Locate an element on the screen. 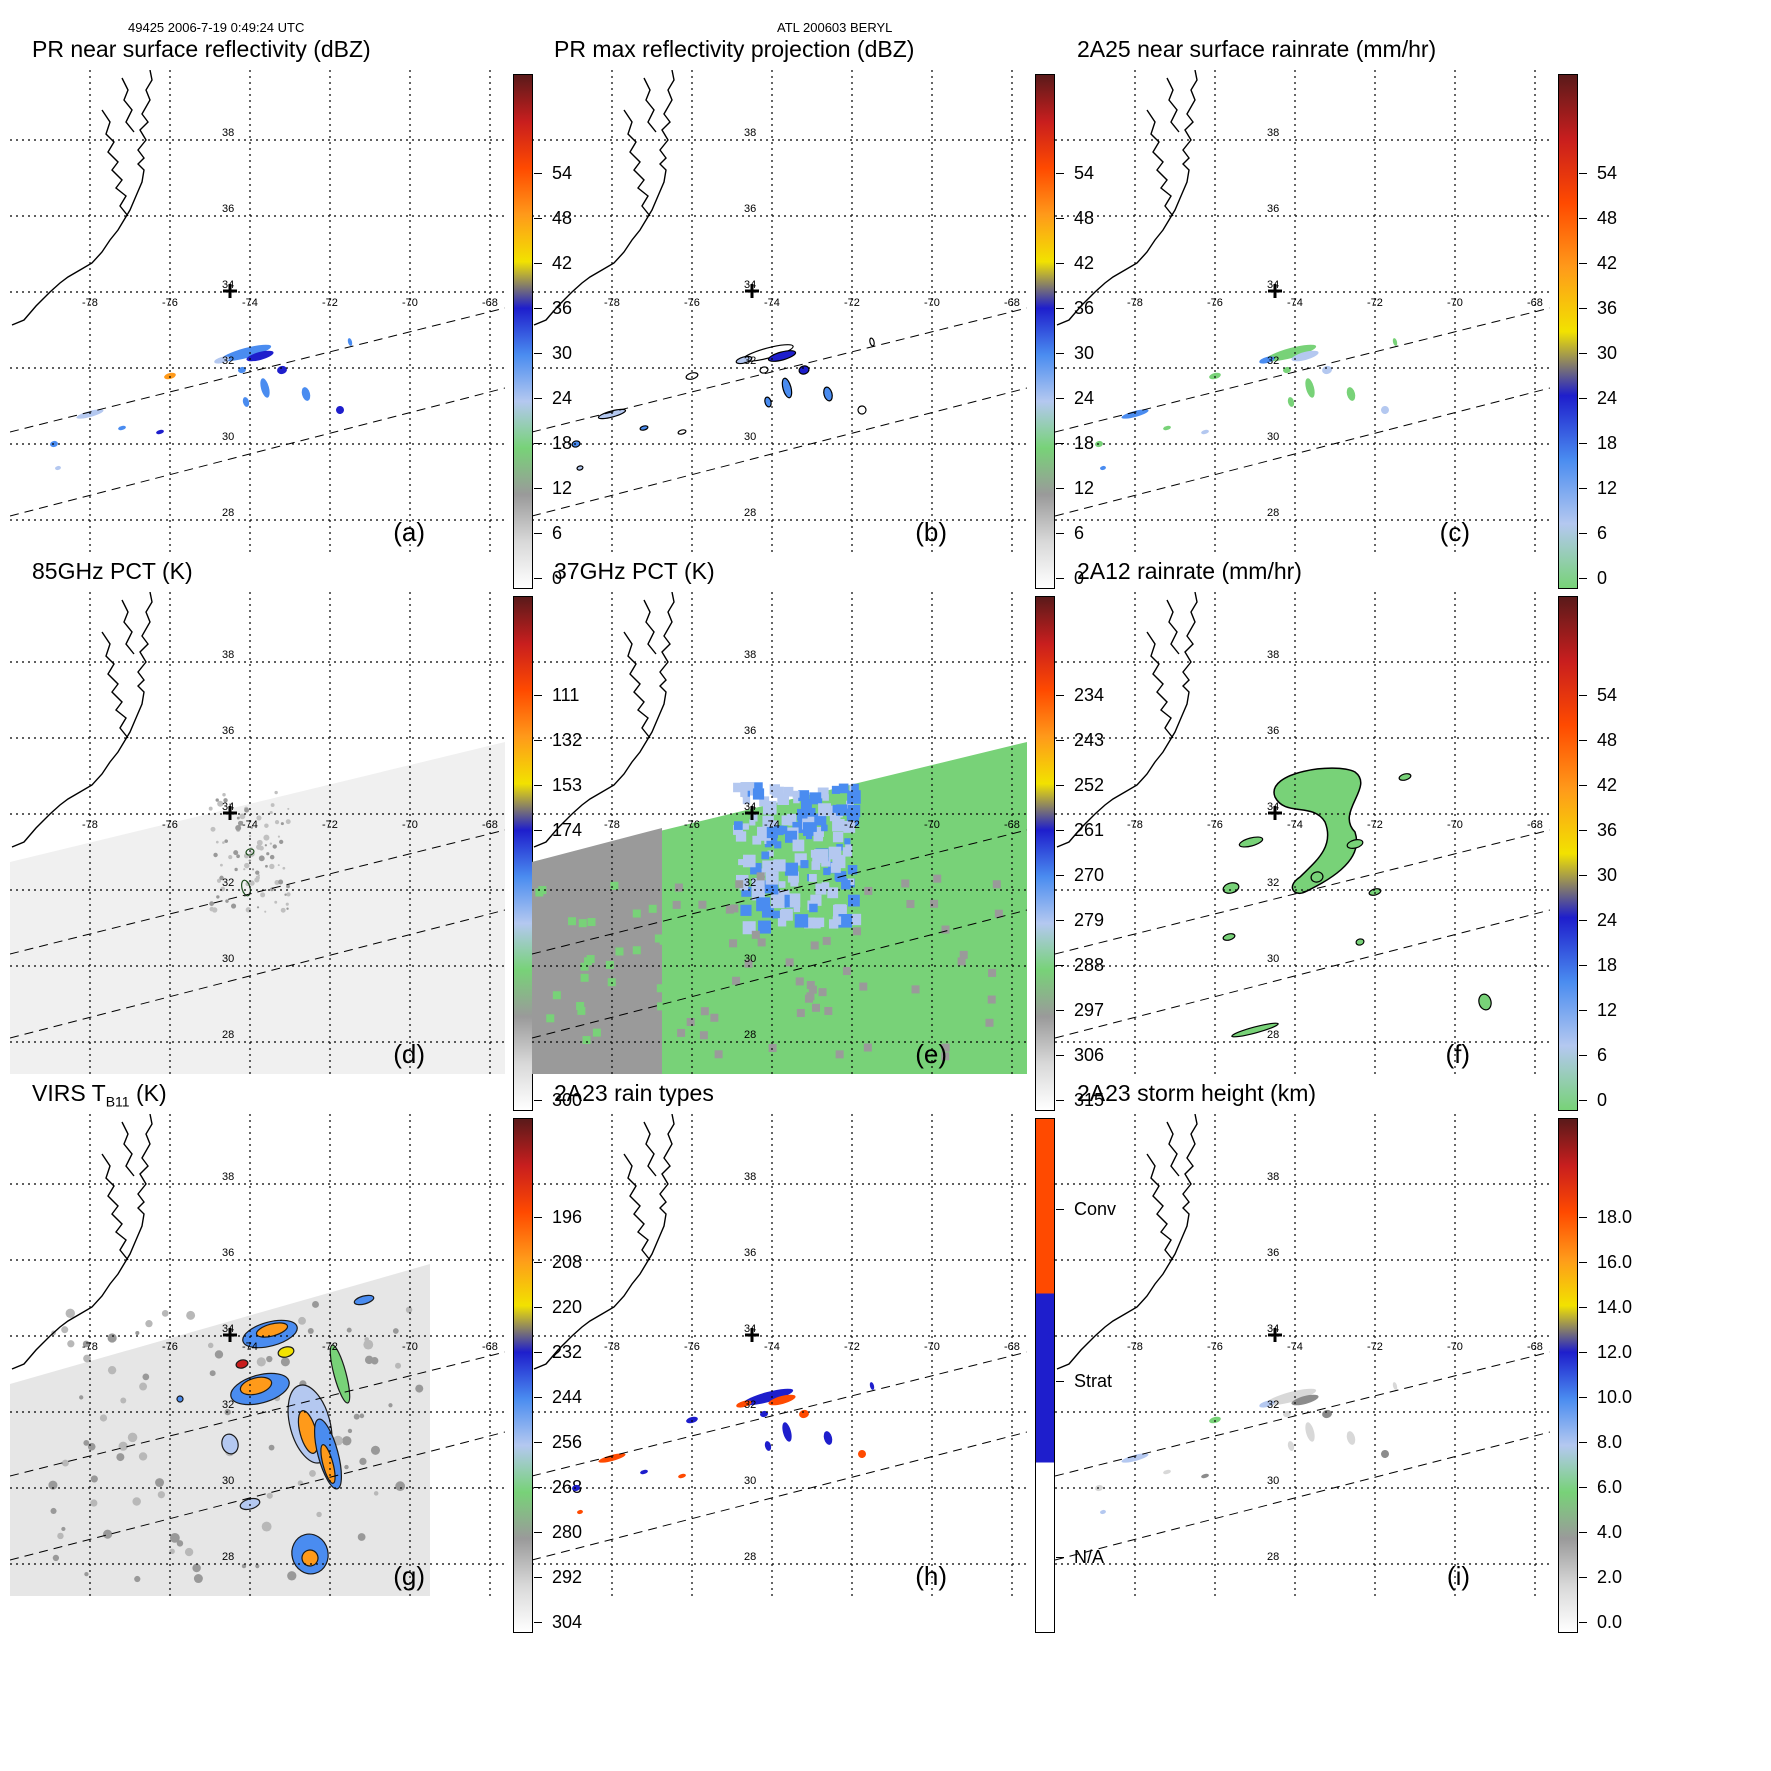 The width and height of the screenshot is (1771, 1771). colorbar-tick: 30 is located at coordinates (564, 353).